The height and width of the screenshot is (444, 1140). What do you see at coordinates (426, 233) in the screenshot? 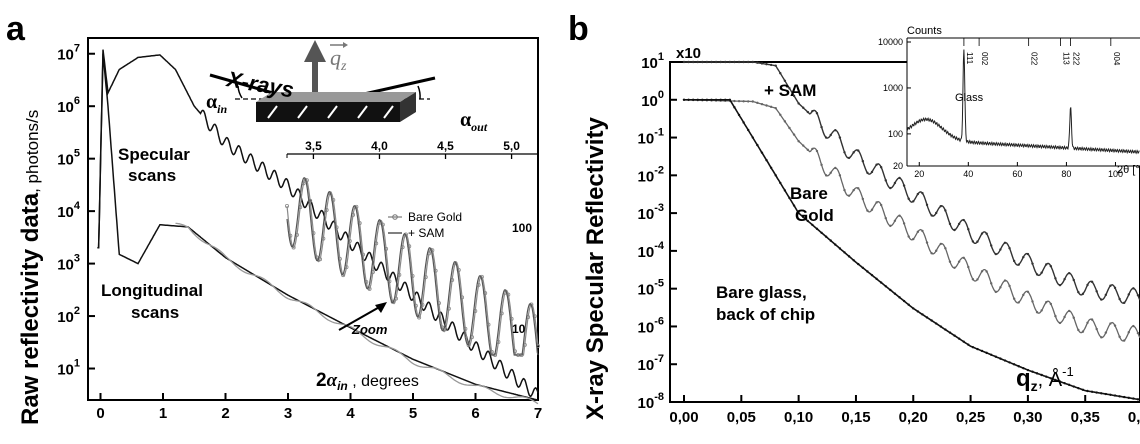
I see `inset-a-legend-2: + SAM` at bounding box center [426, 233].